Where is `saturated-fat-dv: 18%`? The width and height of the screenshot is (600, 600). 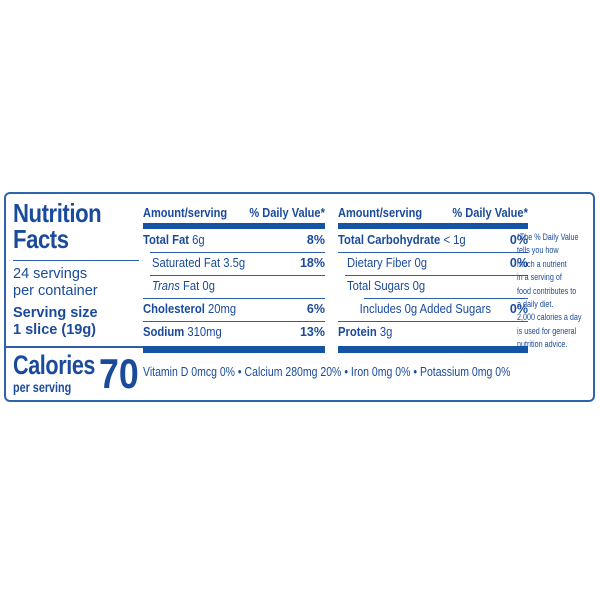 saturated-fat-dv: 18% is located at coordinates (312, 263).